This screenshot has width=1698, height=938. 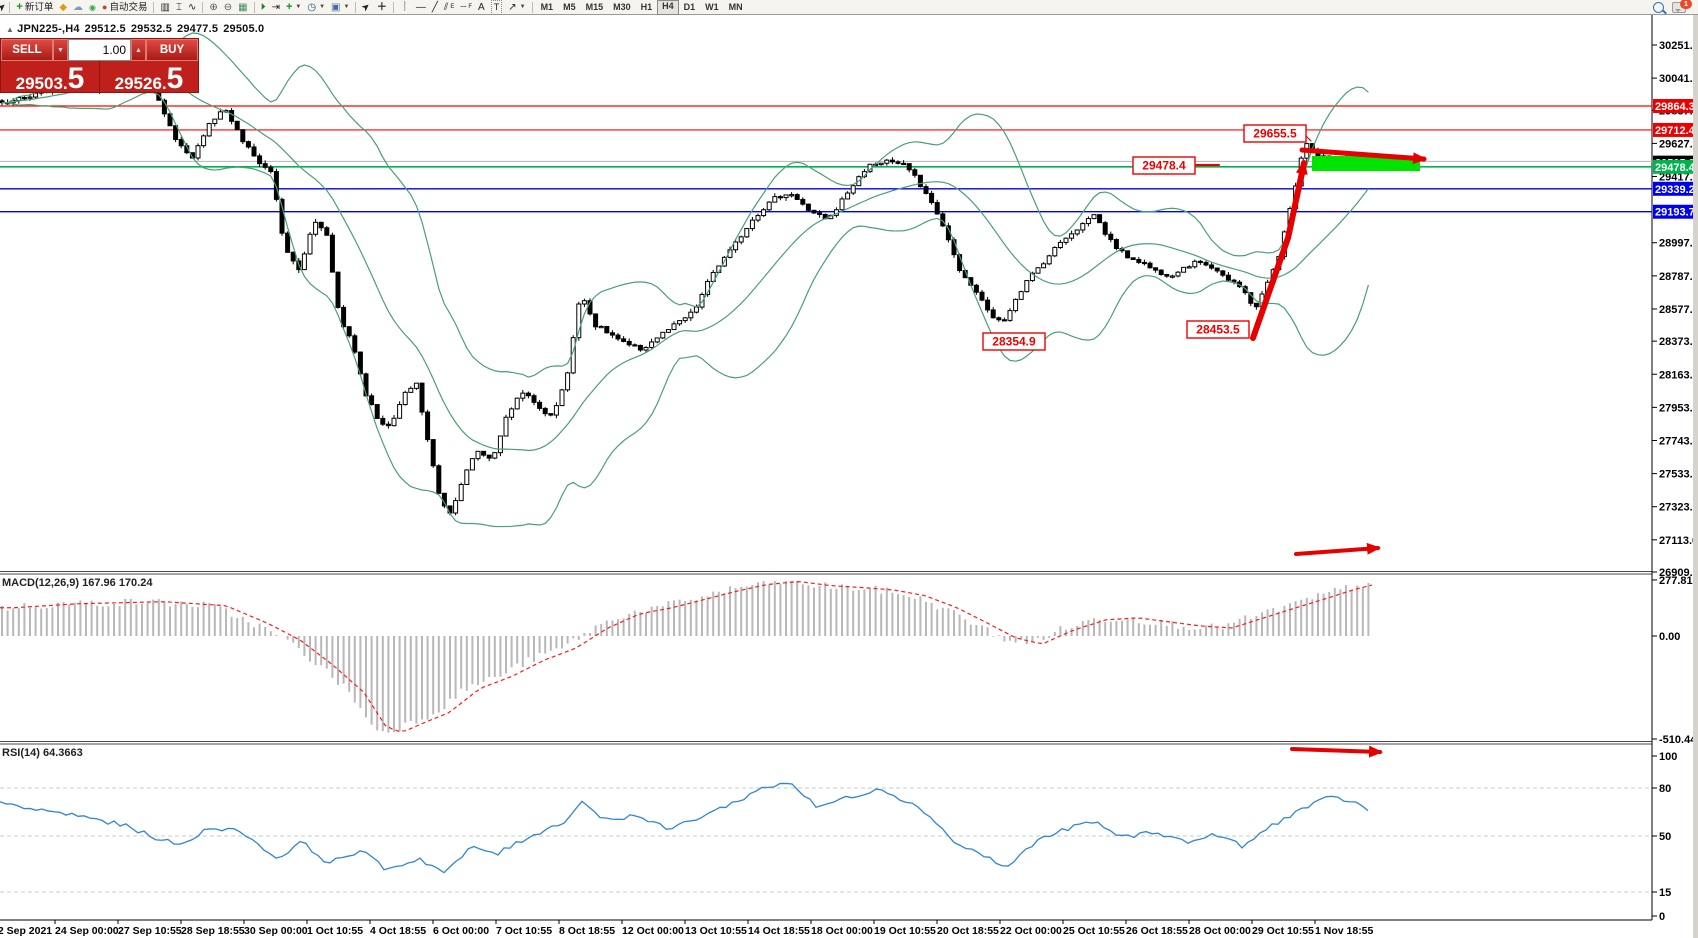 I want to click on market-watch-icon: ◆, so click(x=63, y=7).